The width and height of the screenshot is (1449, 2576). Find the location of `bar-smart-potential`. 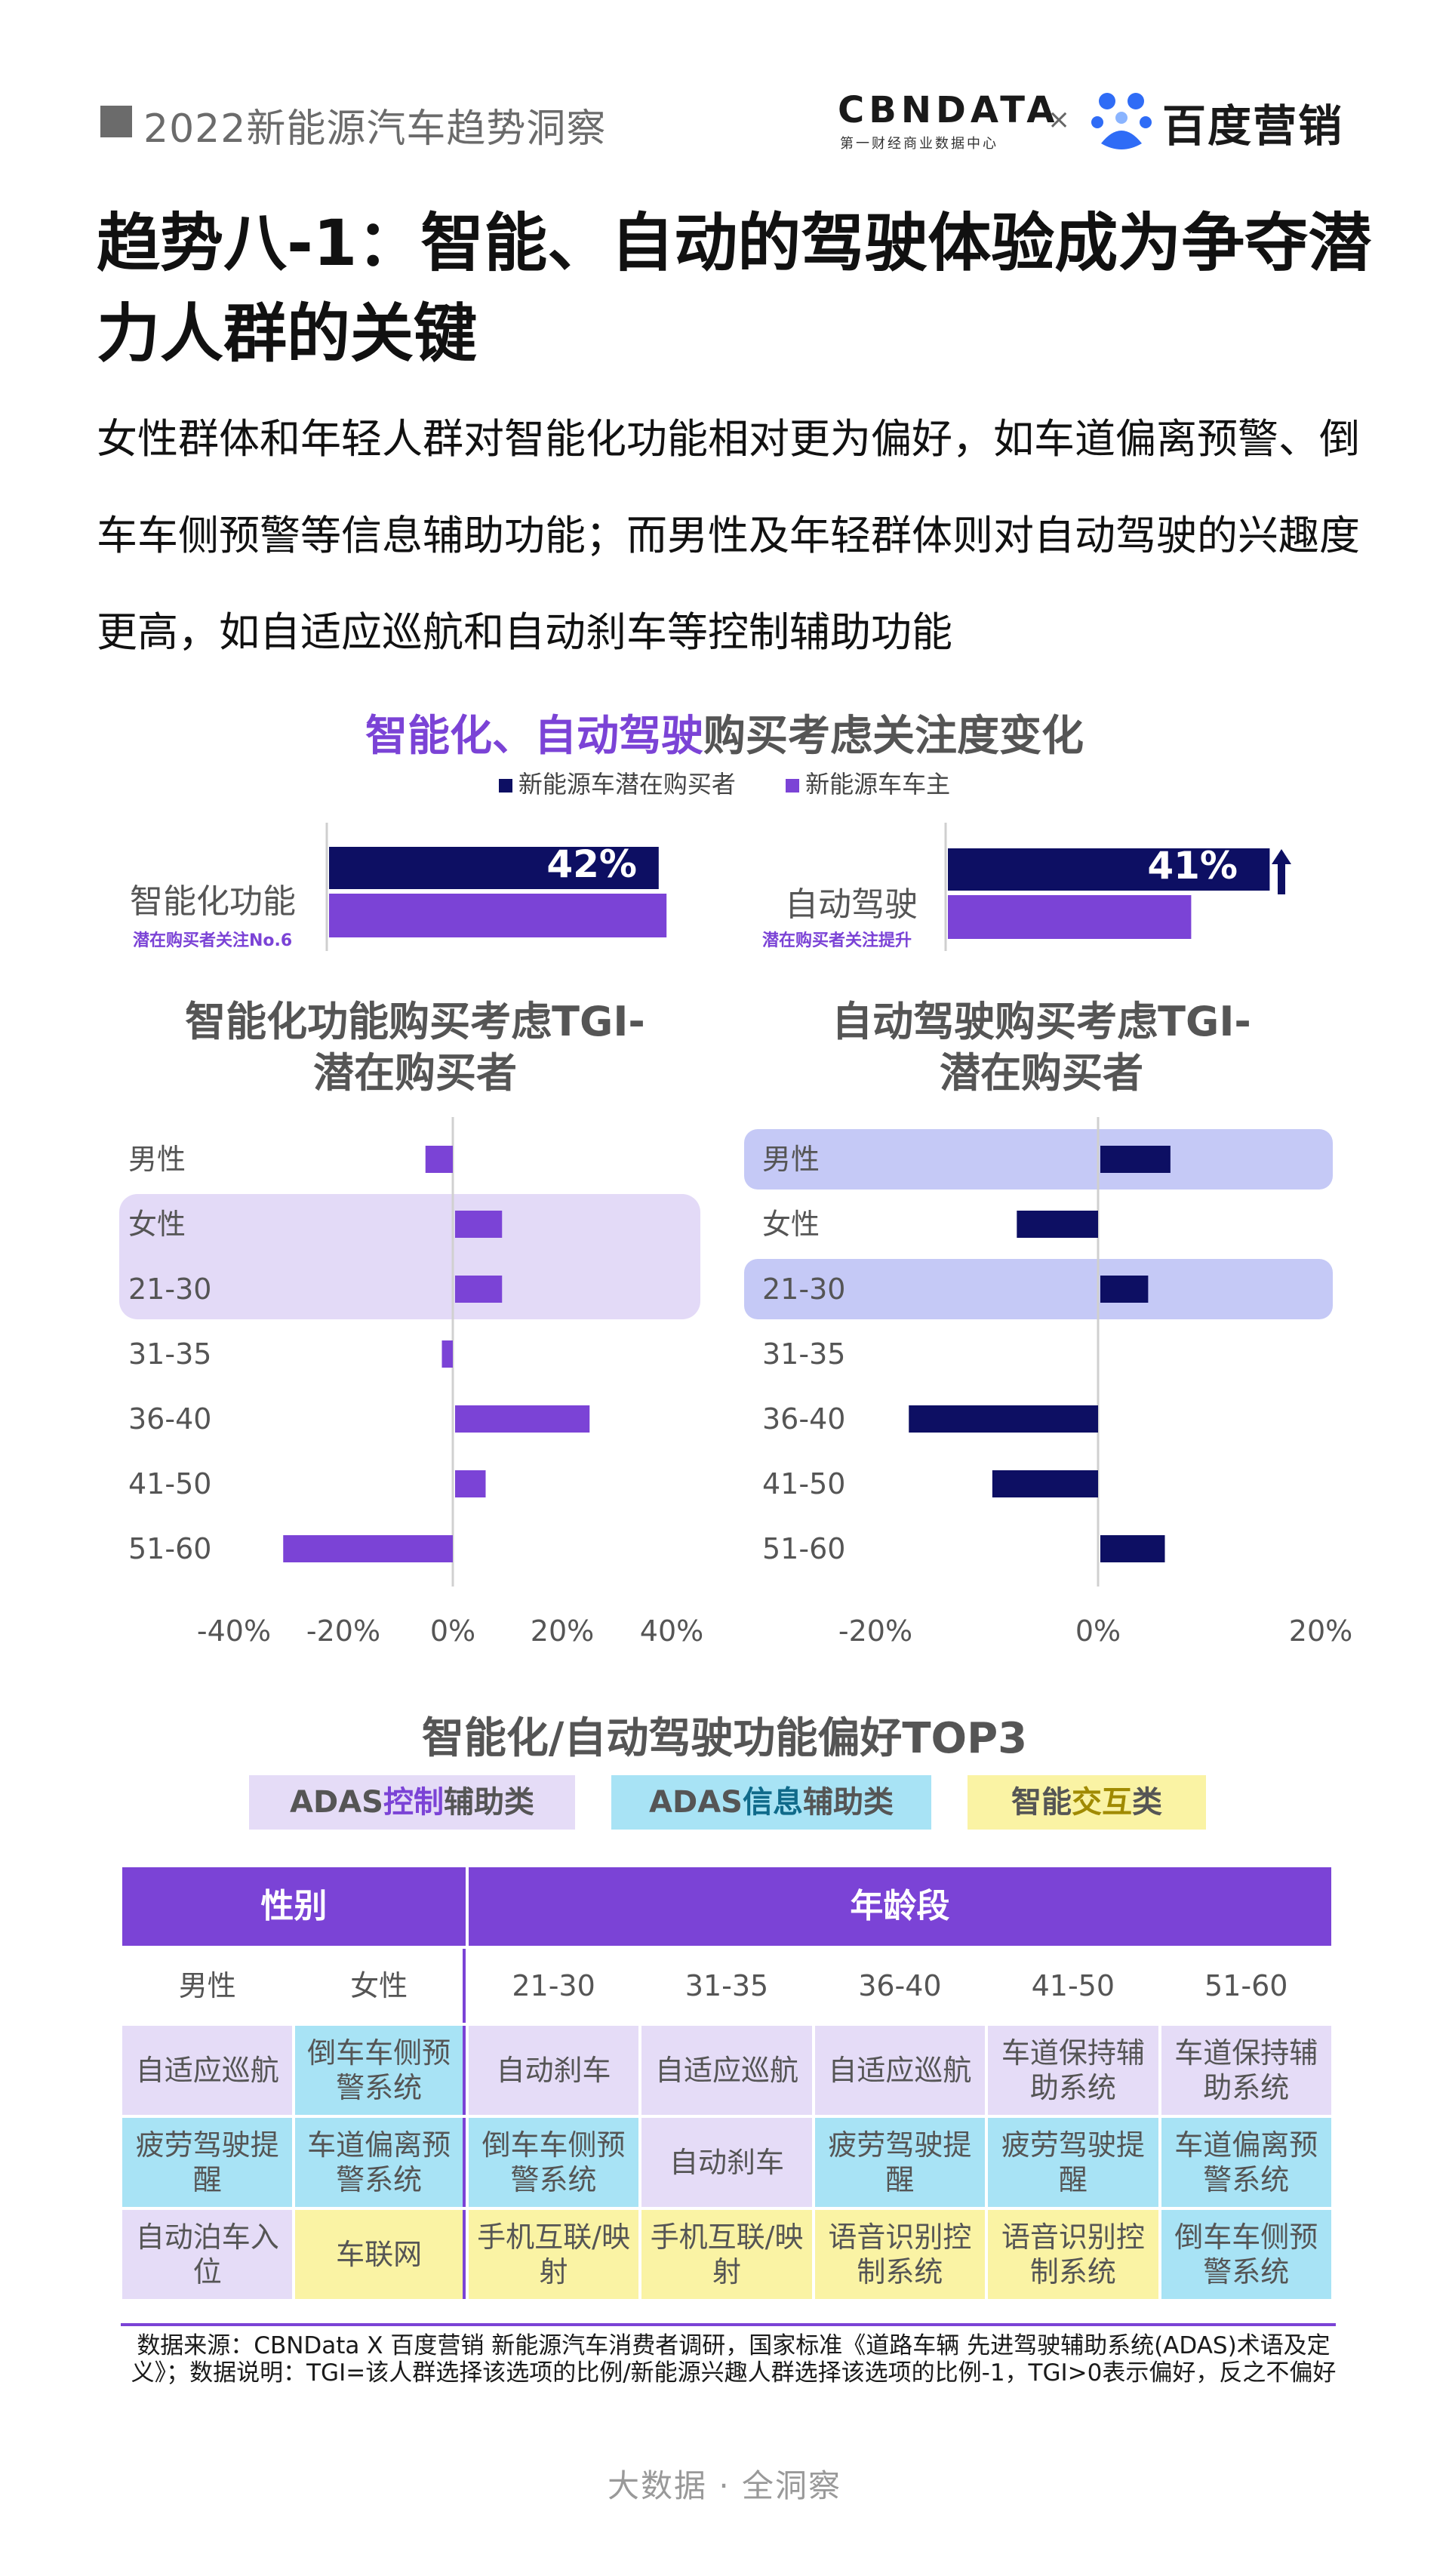

bar-smart-potential is located at coordinates (494, 868).